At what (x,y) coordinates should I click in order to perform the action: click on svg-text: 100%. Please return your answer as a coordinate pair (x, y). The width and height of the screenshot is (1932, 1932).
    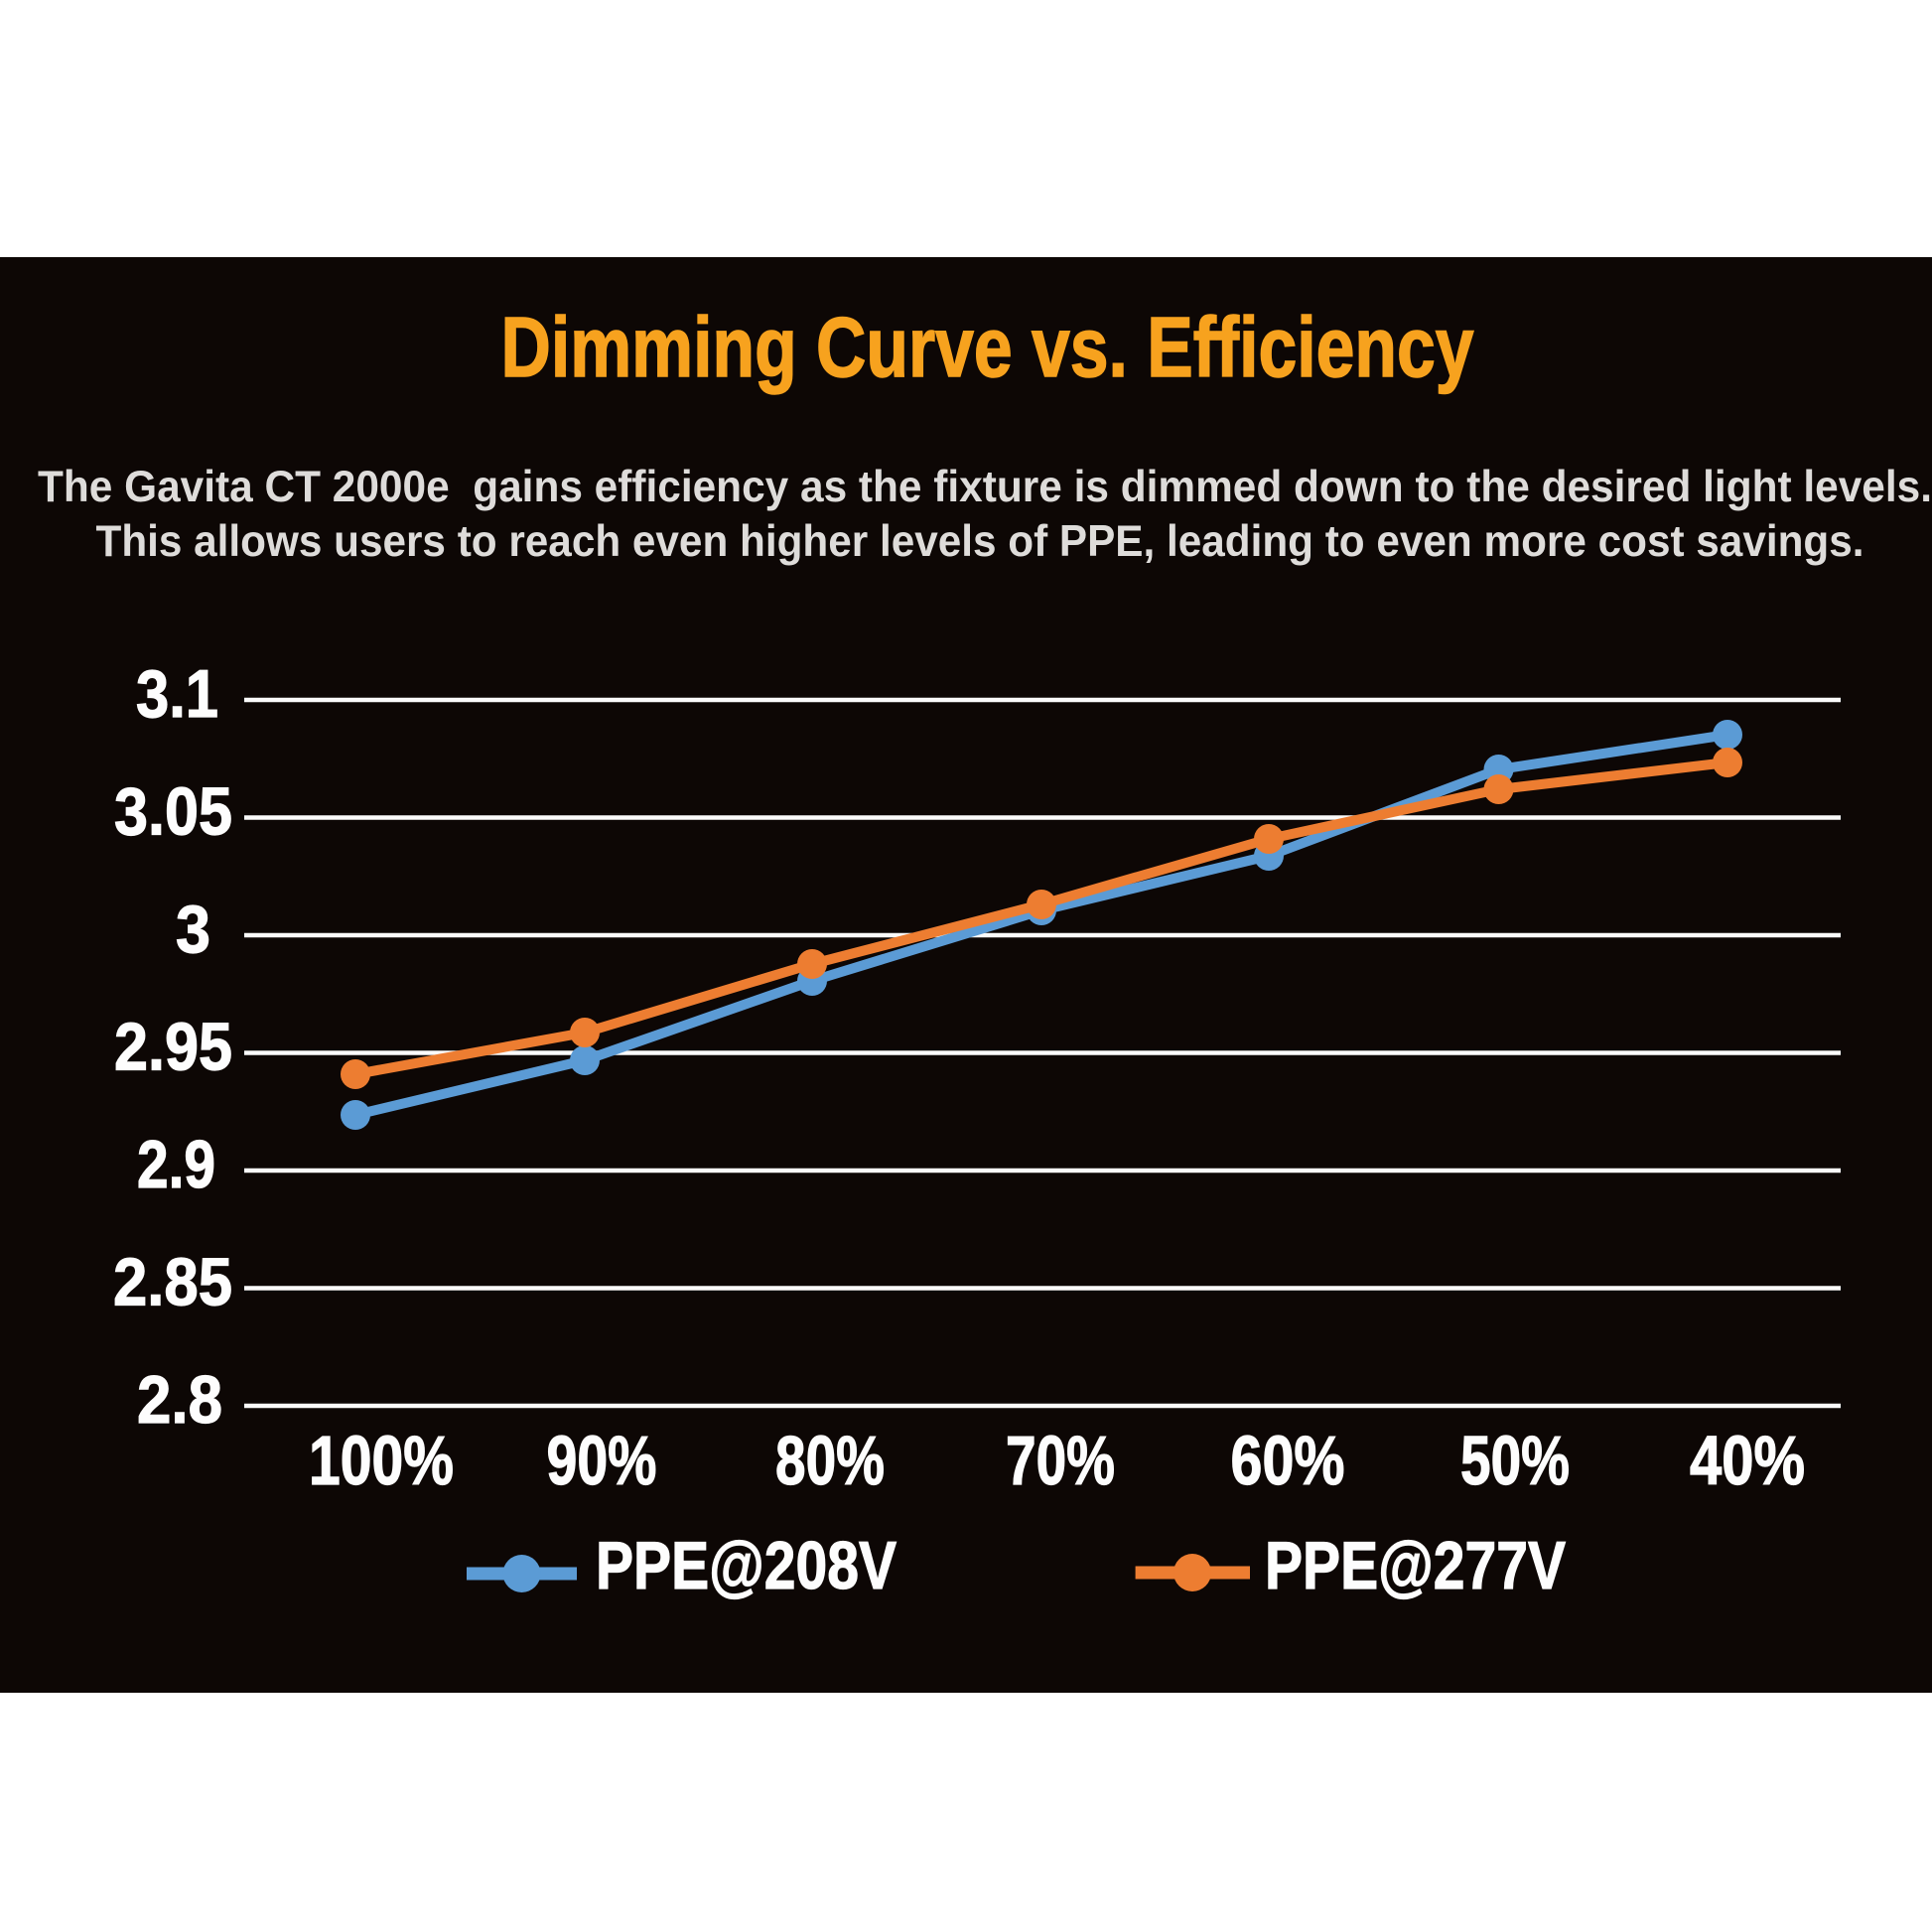
    Looking at the image, I should click on (381, 1461).